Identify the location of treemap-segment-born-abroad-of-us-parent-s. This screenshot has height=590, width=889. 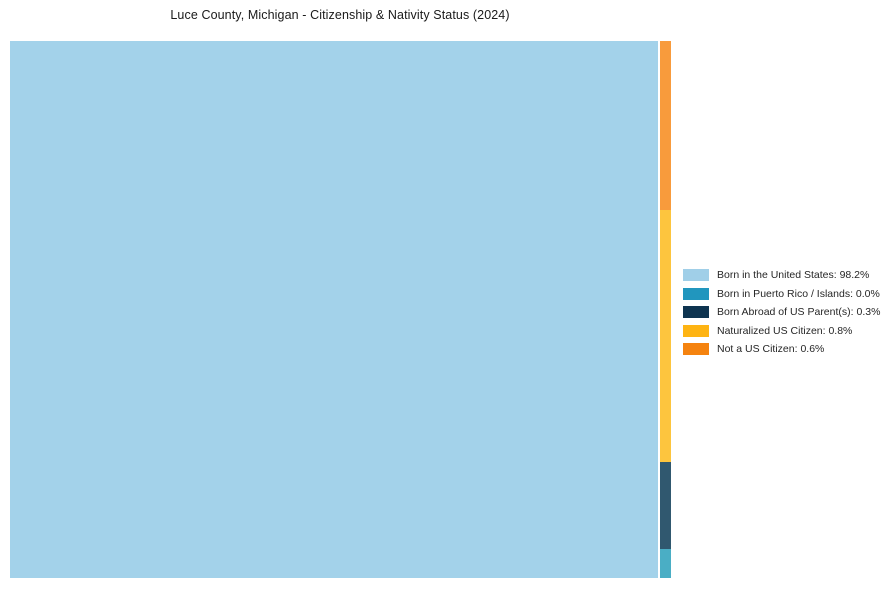
(665, 505).